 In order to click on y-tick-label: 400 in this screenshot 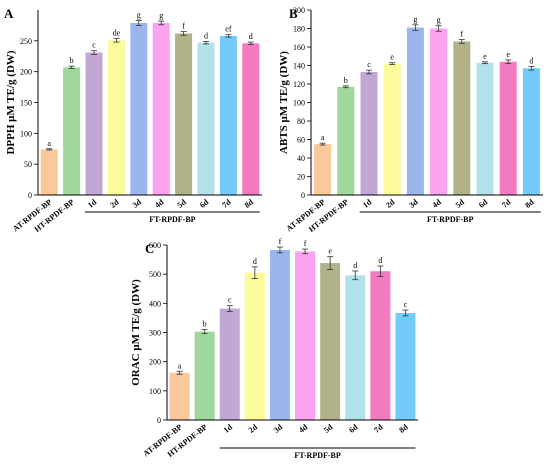, I will do `click(155, 303)`.